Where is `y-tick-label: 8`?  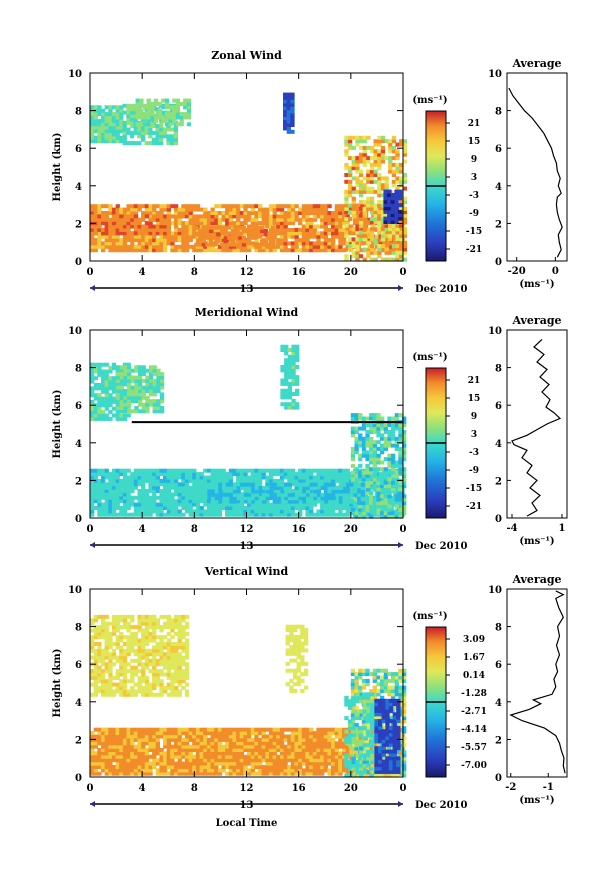 y-tick-label: 8 is located at coordinates (78, 112).